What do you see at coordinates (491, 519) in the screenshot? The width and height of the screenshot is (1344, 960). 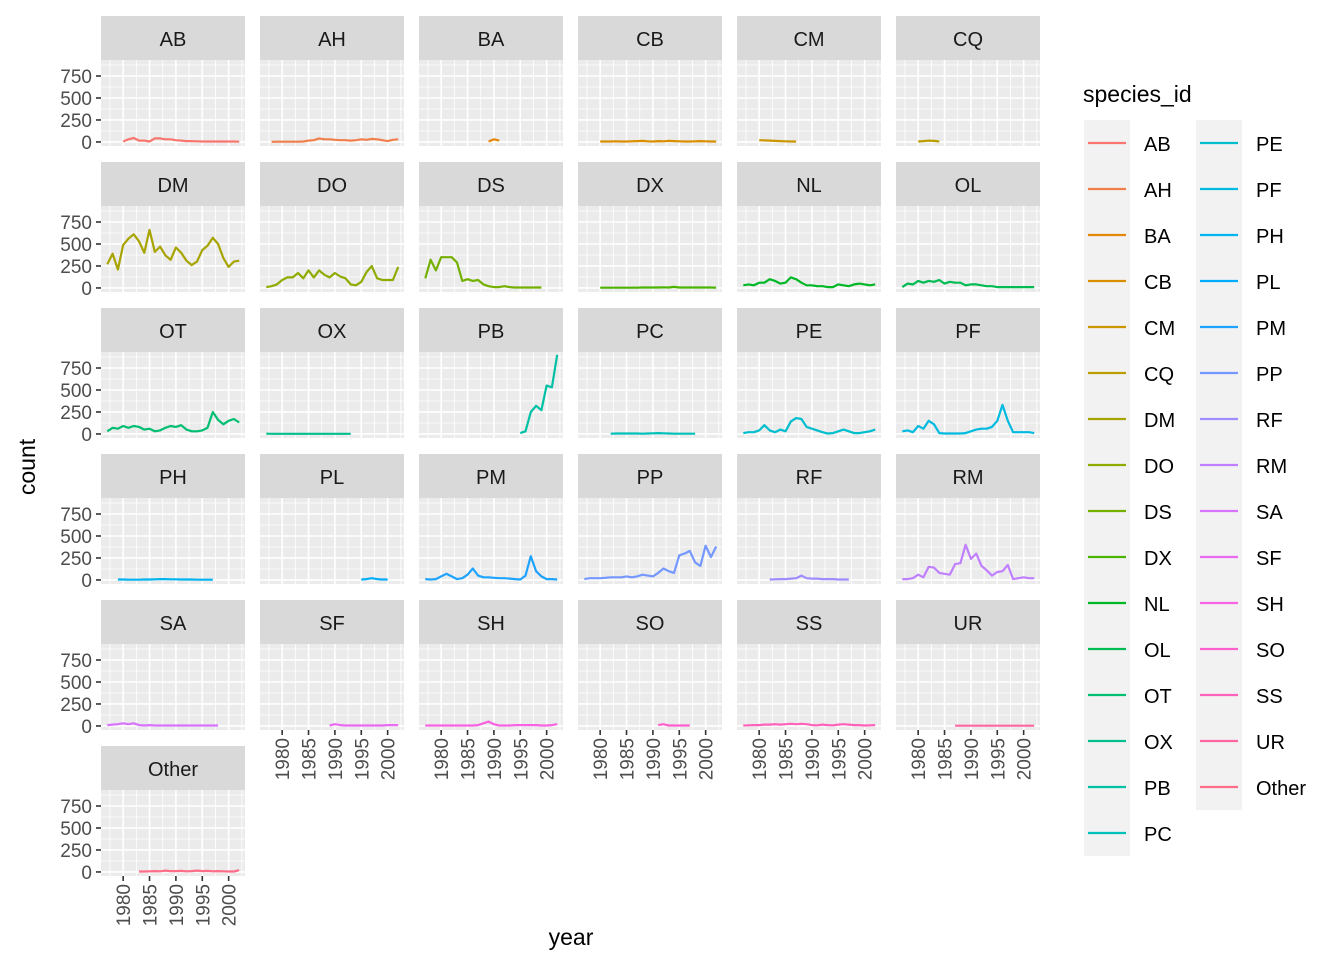 I see `facet-panel-PM: PM` at bounding box center [491, 519].